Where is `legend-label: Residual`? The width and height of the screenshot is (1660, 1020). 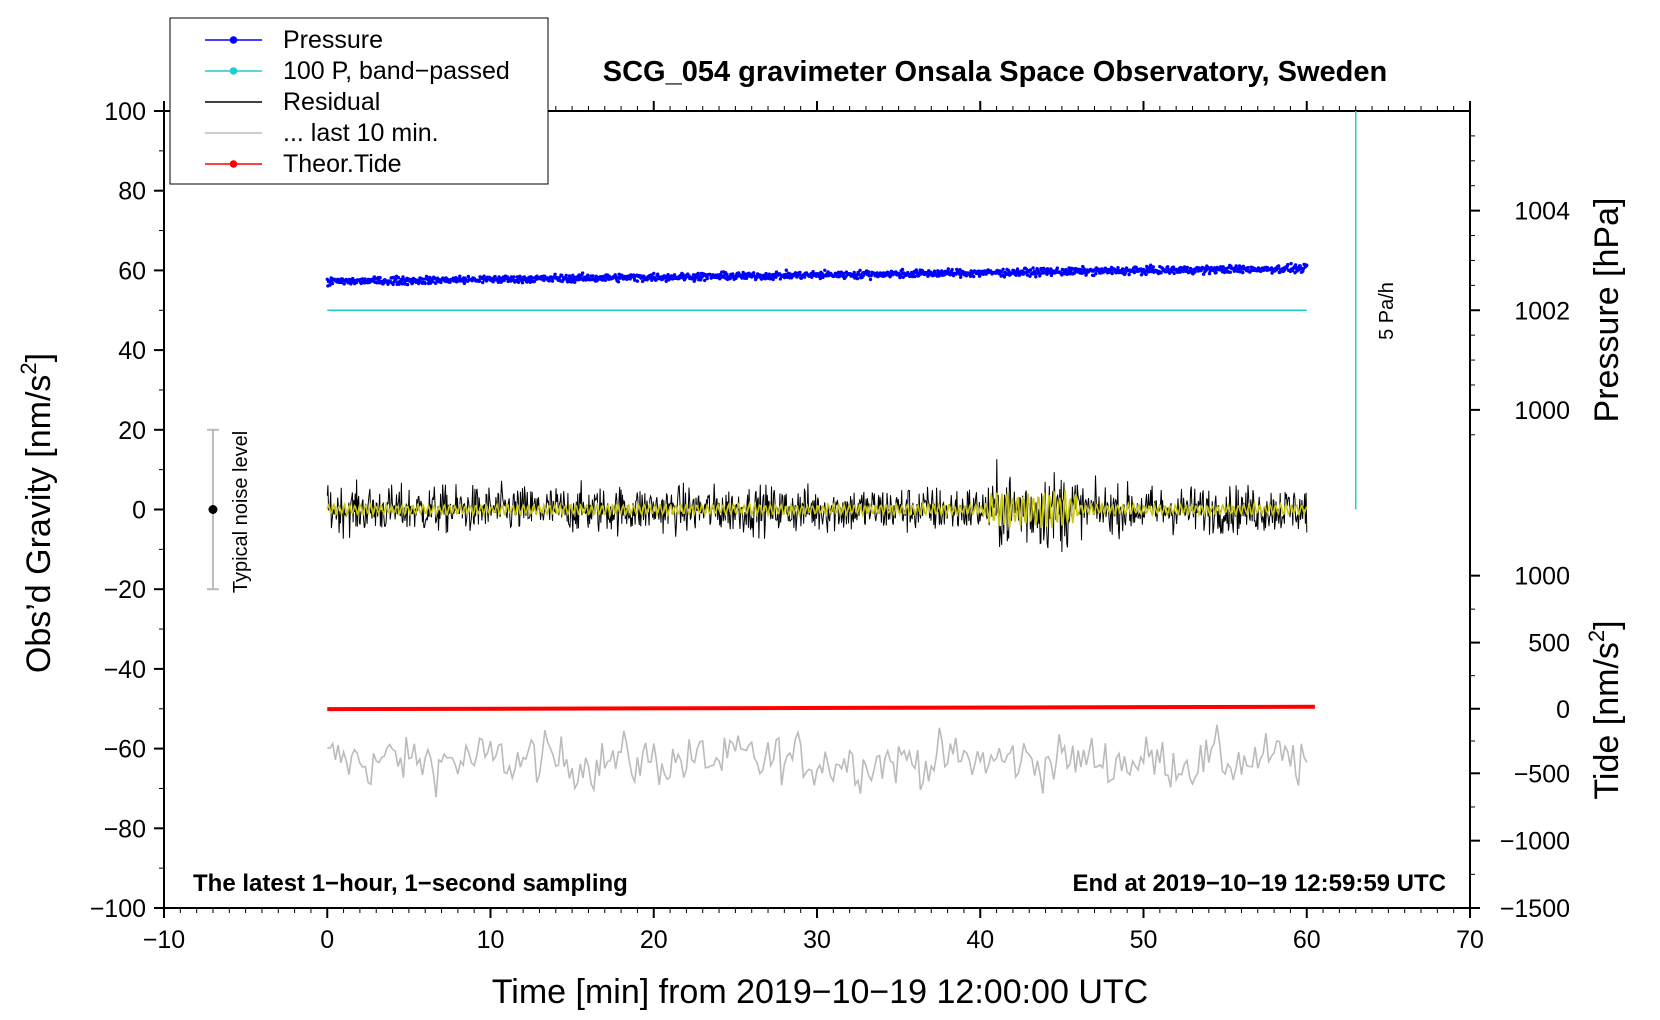
legend-label: Residual is located at coordinates (331, 102).